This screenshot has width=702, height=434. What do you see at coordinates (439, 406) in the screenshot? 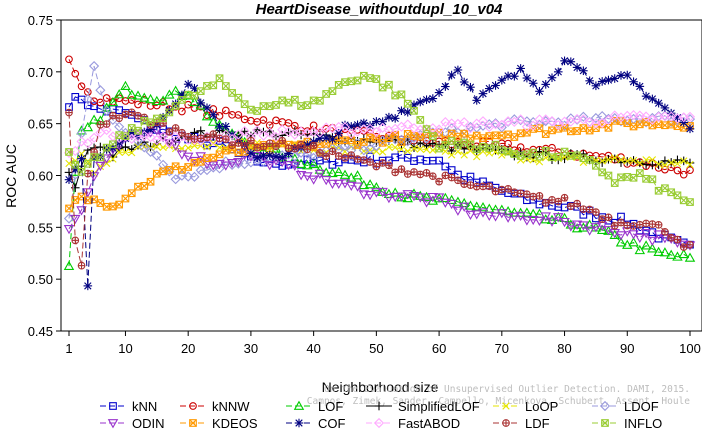
I see `legend-label-3: SimplifiedLOF` at bounding box center [439, 406].